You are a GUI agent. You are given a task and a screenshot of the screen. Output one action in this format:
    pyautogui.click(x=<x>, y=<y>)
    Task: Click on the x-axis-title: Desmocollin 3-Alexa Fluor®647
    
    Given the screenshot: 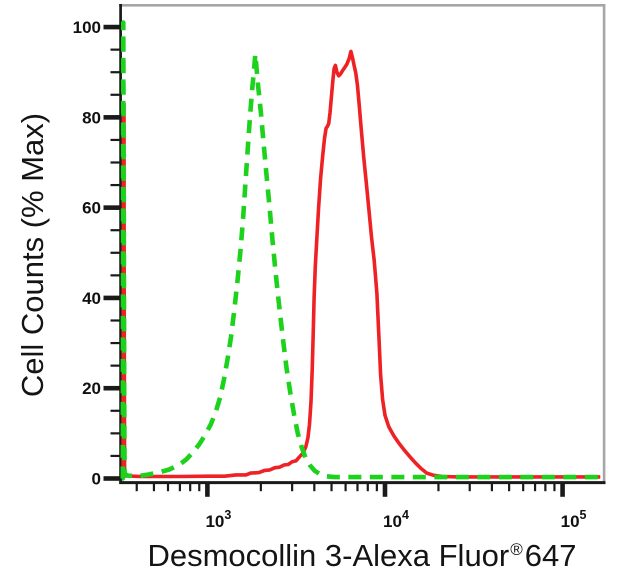 What is the action you would take?
    pyautogui.click(x=362, y=556)
    